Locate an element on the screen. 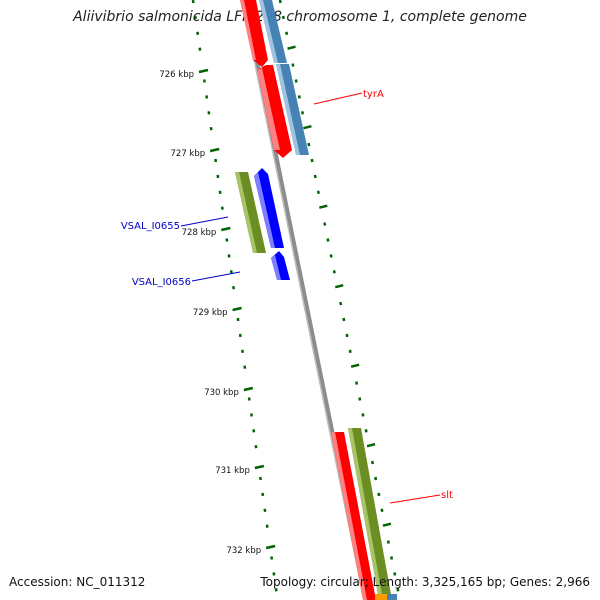  tick-label-6: 732 kbp is located at coordinates (243, 551).